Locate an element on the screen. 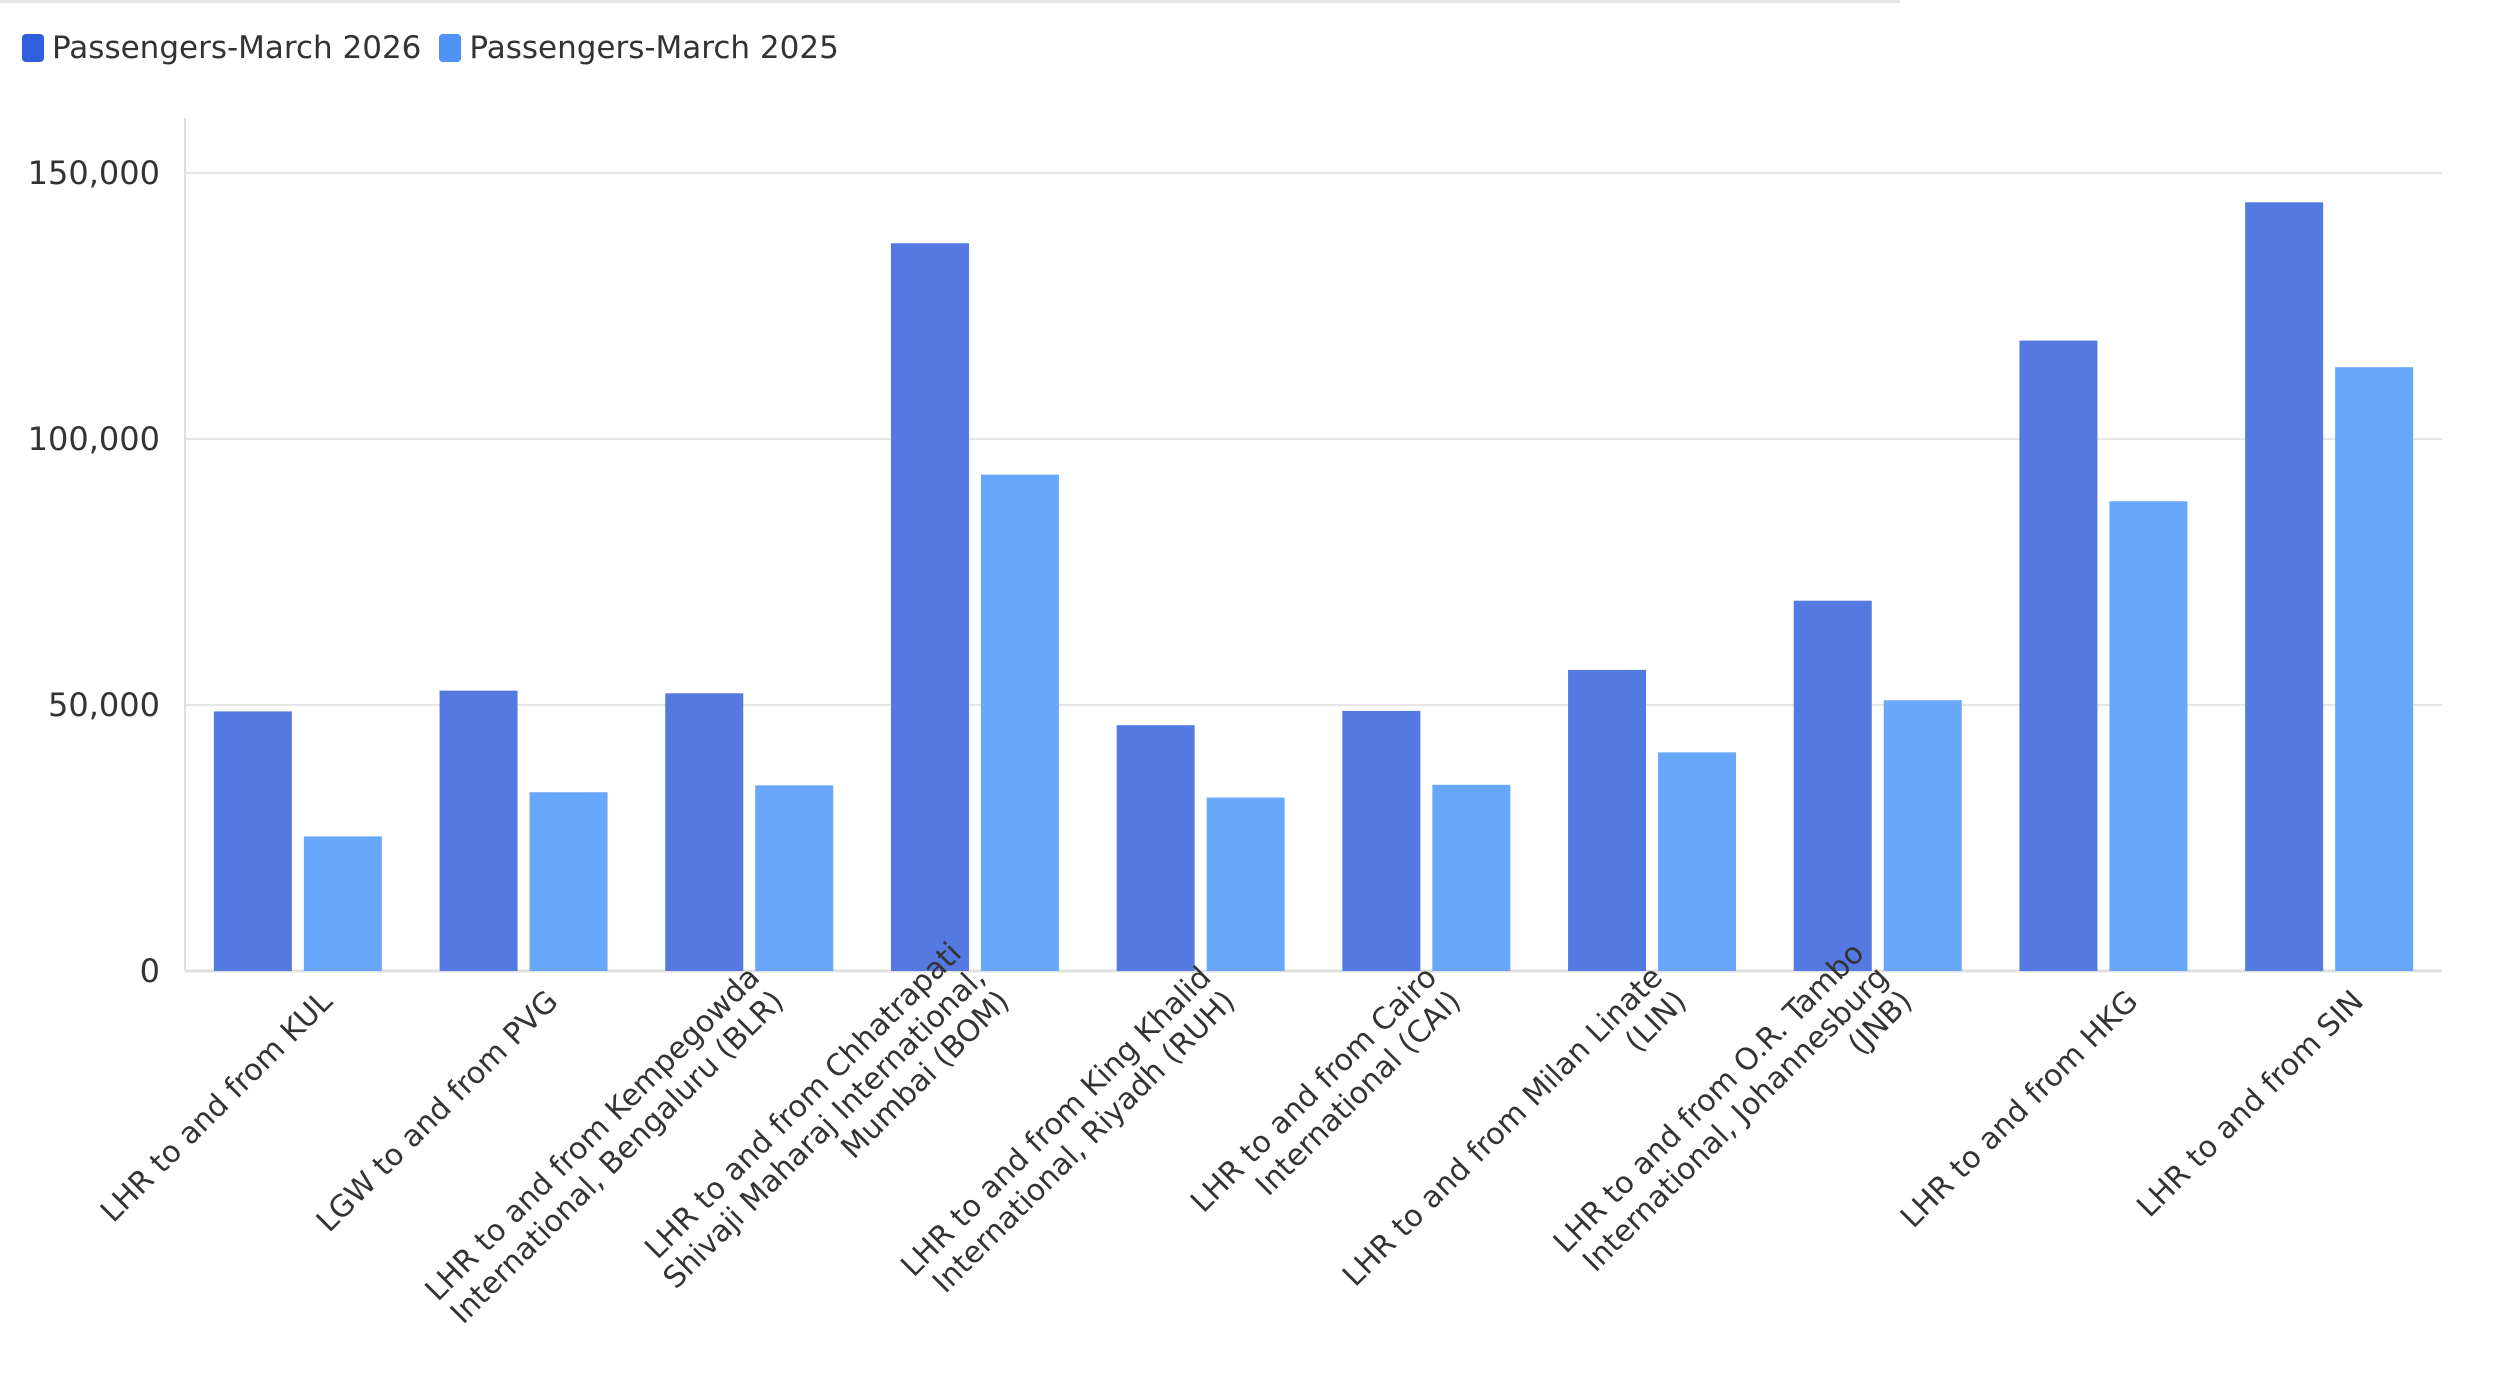 The width and height of the screenshot is (2506, 1394). x-tick-label: LHR to and from KUL is located at coordinates (217, 1107).